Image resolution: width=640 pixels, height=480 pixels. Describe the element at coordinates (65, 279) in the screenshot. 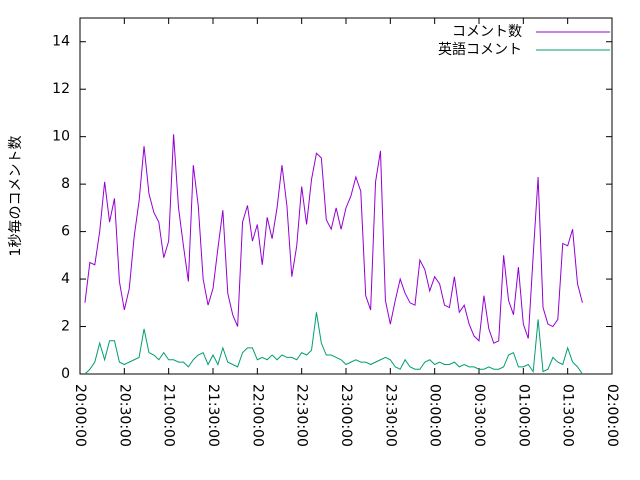

I see `y-tick-label: 4` at that location.